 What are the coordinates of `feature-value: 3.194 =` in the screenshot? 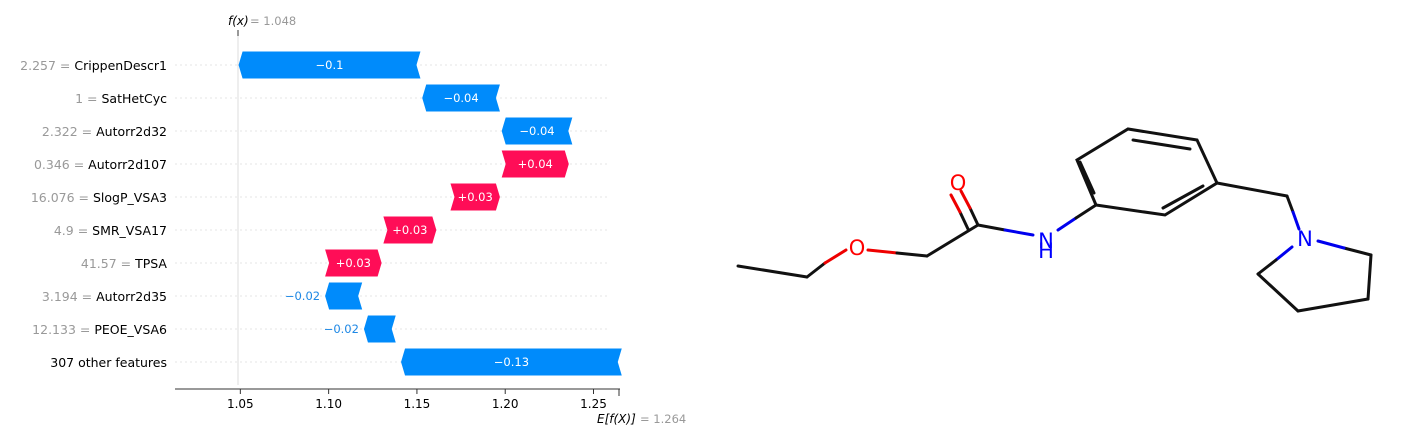 It's located at (69, 296).